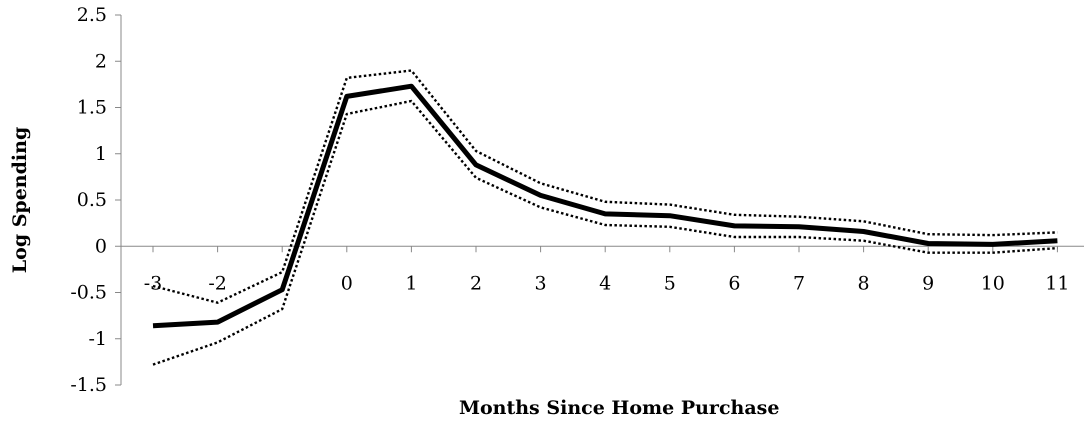  What do you see at coordinates (20, 200) in the screenshot?
I see `y-axis-title: Log Spending` at bounding box center [20, 200].